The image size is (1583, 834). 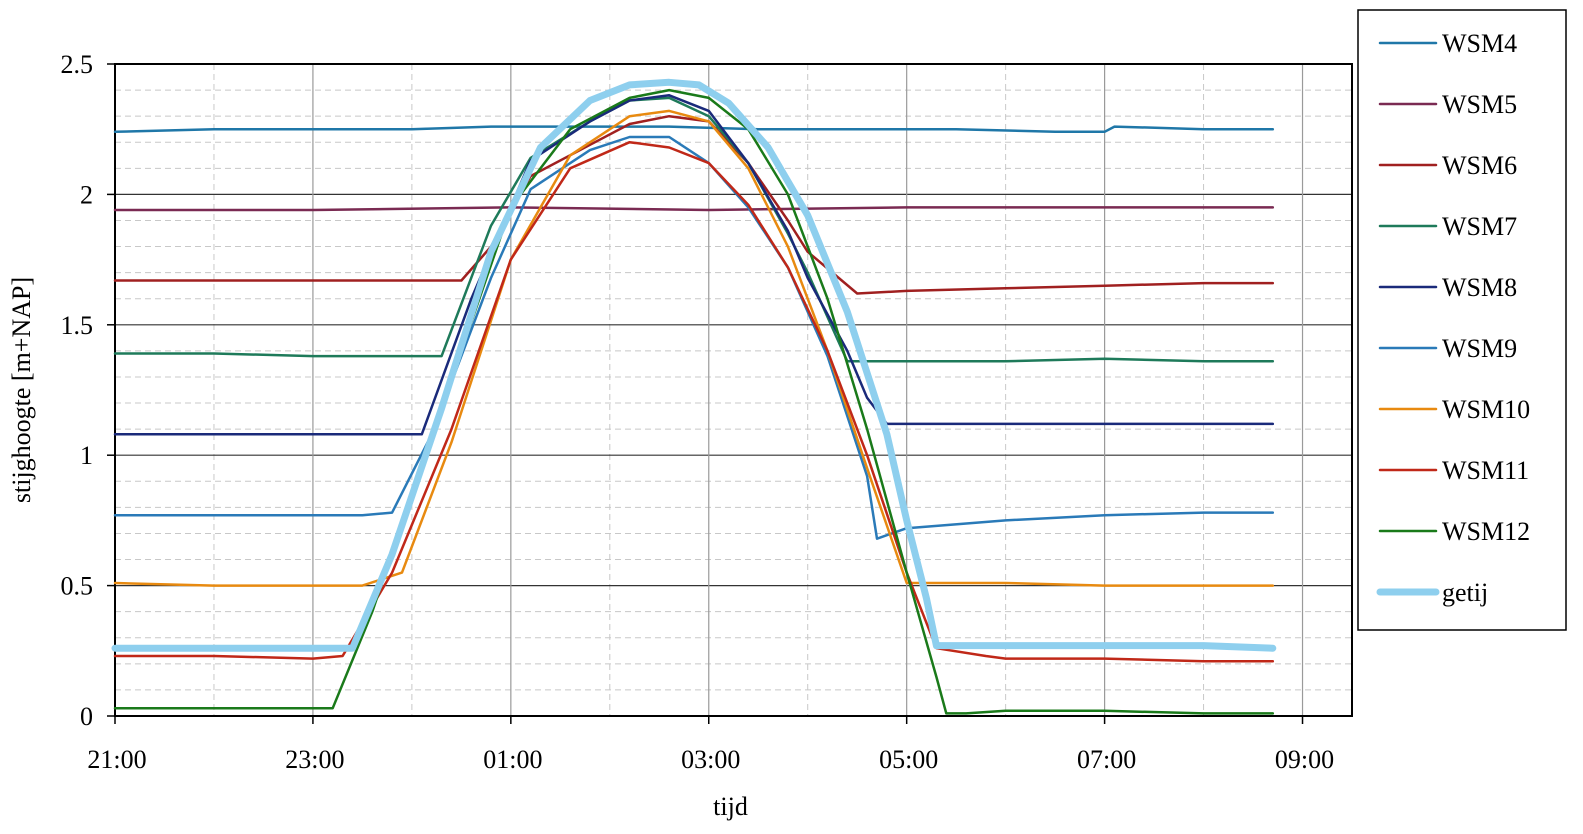 I want to click on x-tick-label: 01:00, so click(x=512, y=759).